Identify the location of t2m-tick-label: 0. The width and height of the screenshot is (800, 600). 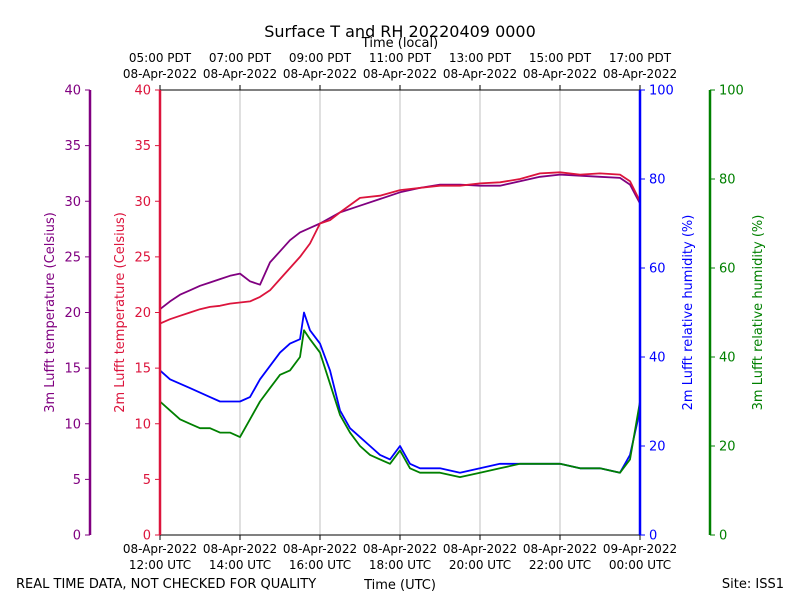
(147, 536).